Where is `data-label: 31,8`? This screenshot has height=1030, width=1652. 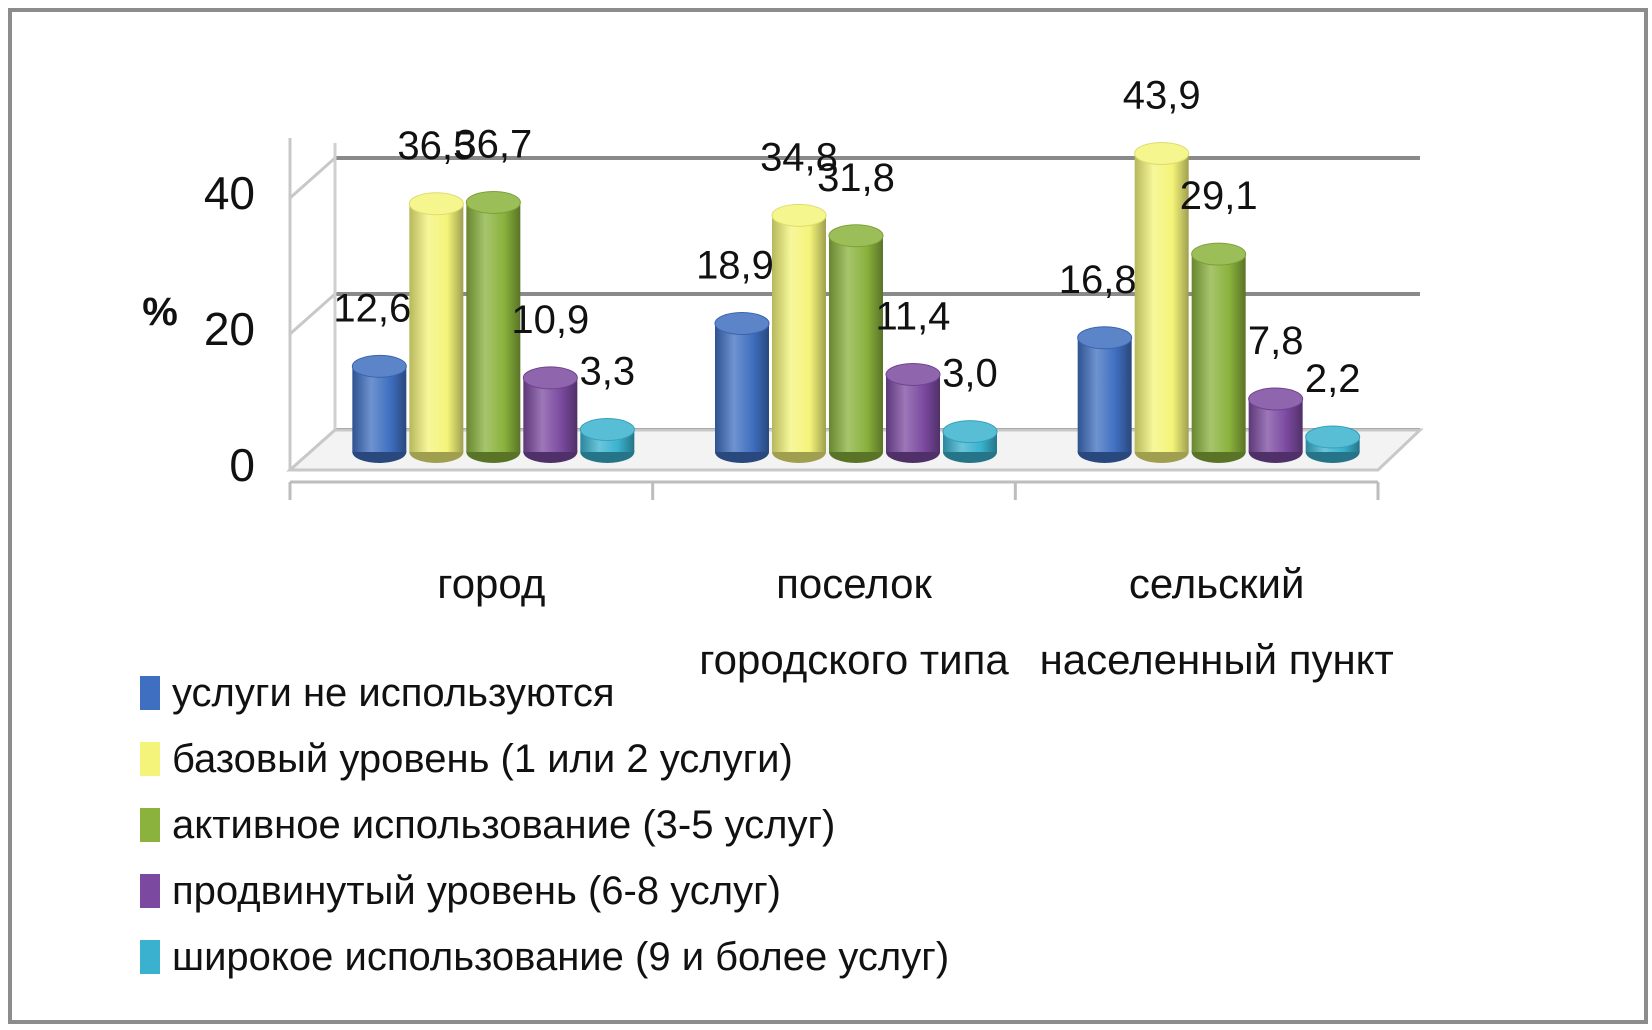
data-label: 31,8 is located at coordinates (856, 178).